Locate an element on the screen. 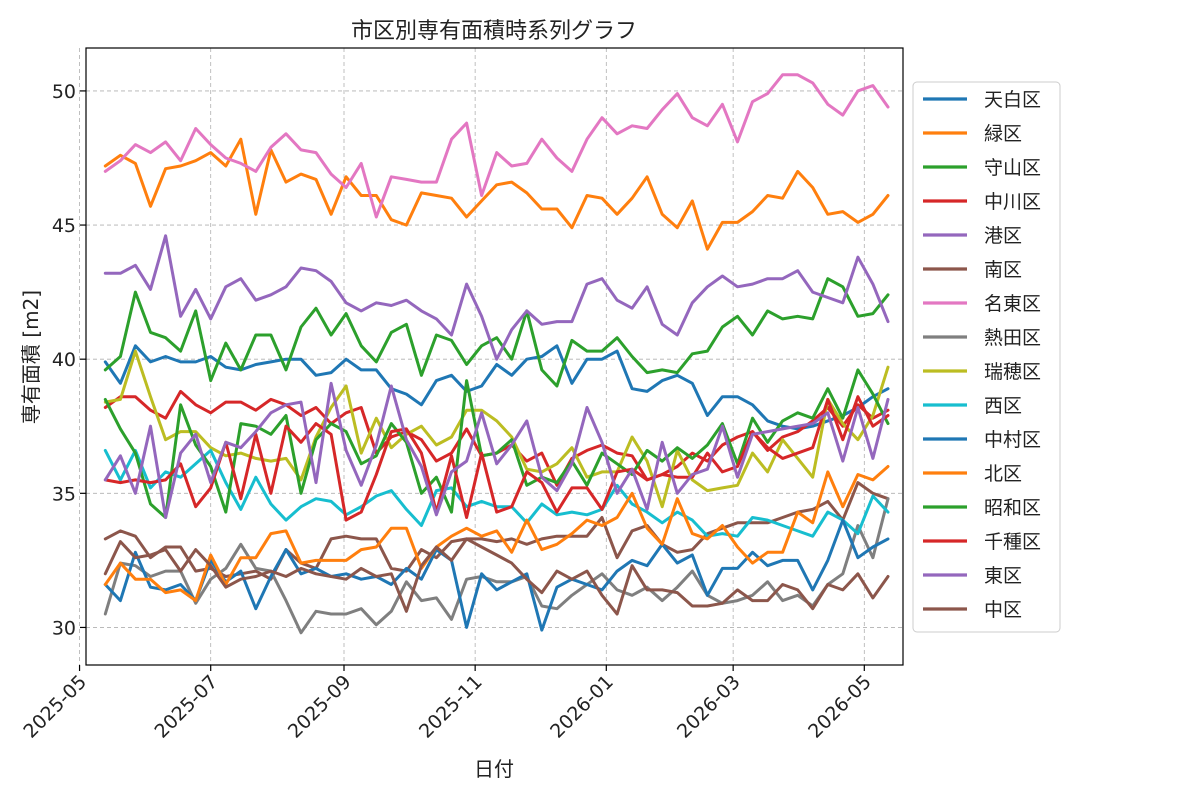  legend-label: 中川区 is located at coordinates (1012, 202).